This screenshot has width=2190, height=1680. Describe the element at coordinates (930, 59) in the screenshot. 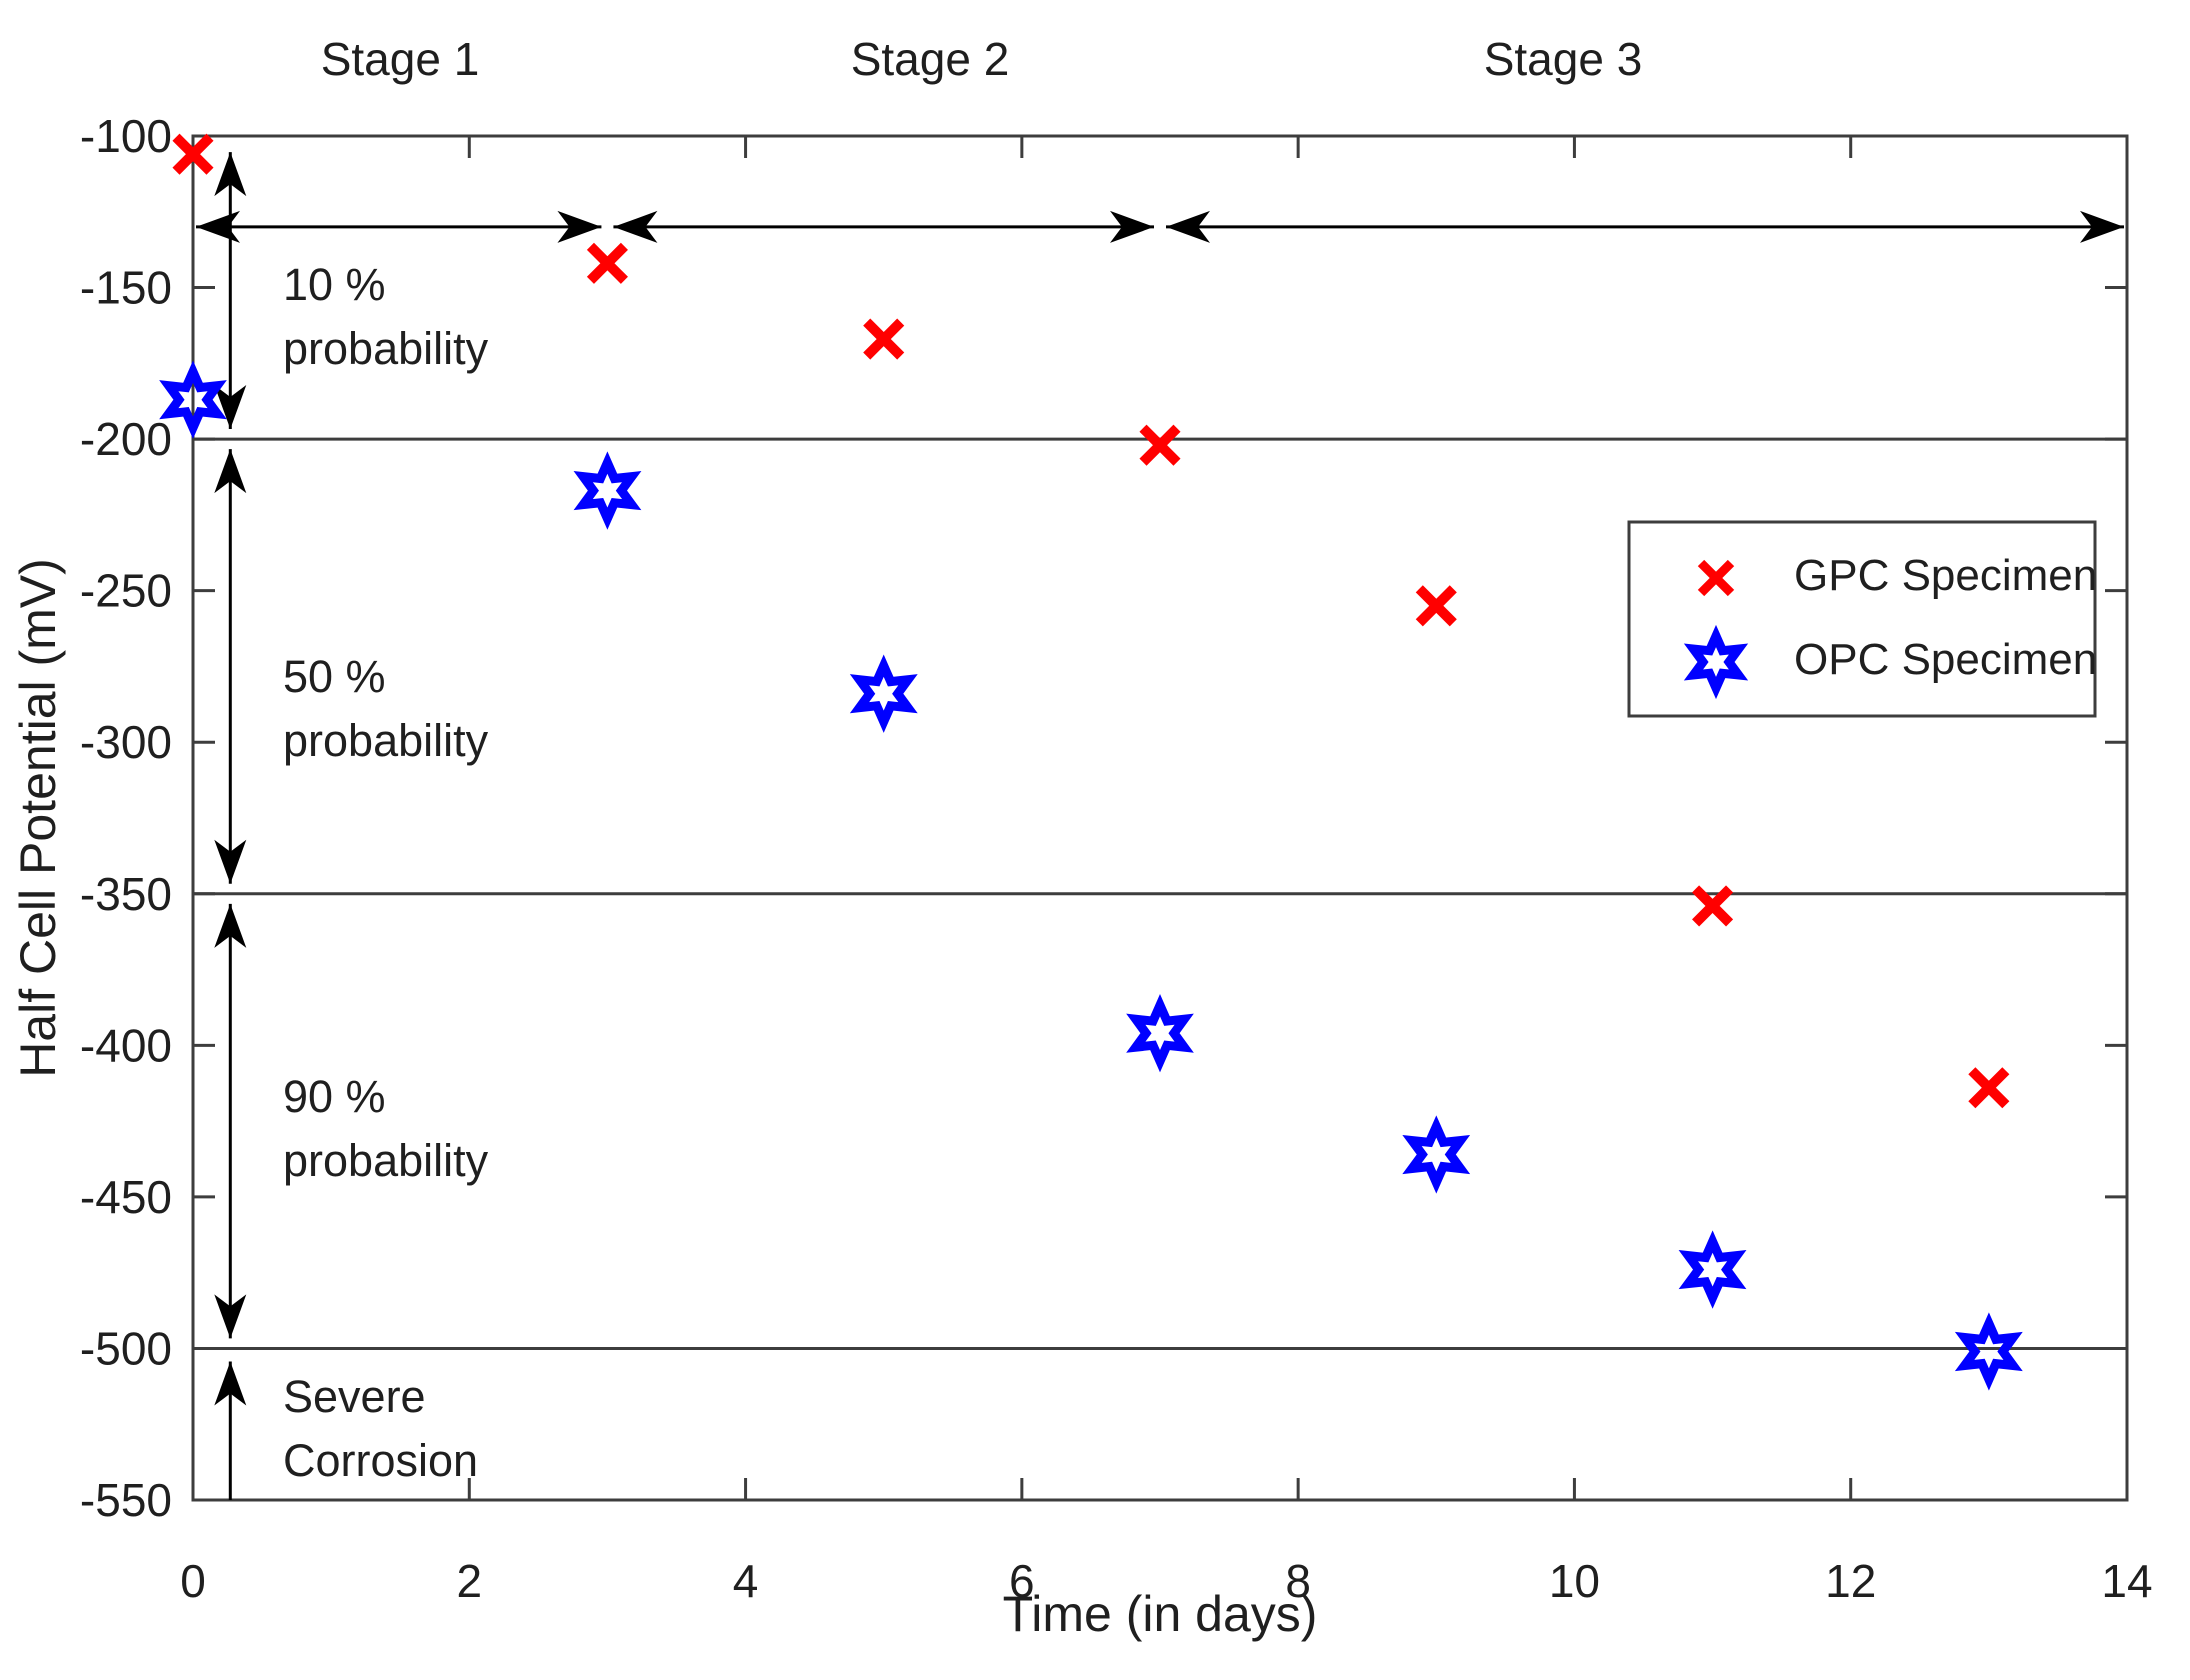

I see `stage-2-label: Stage 2` at that location.